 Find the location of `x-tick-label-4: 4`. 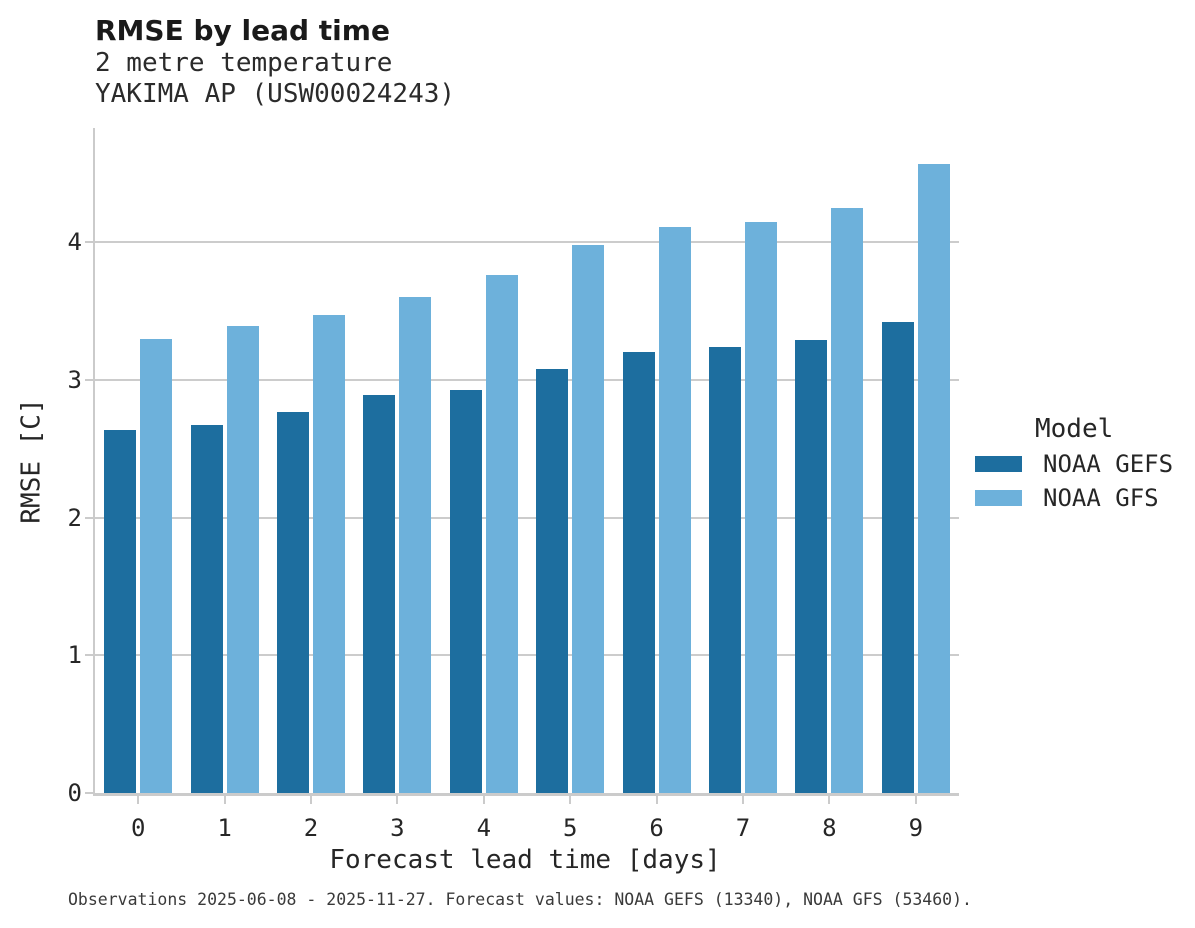

x-tick-label-4: 4 is located at coordinates (484, 828).